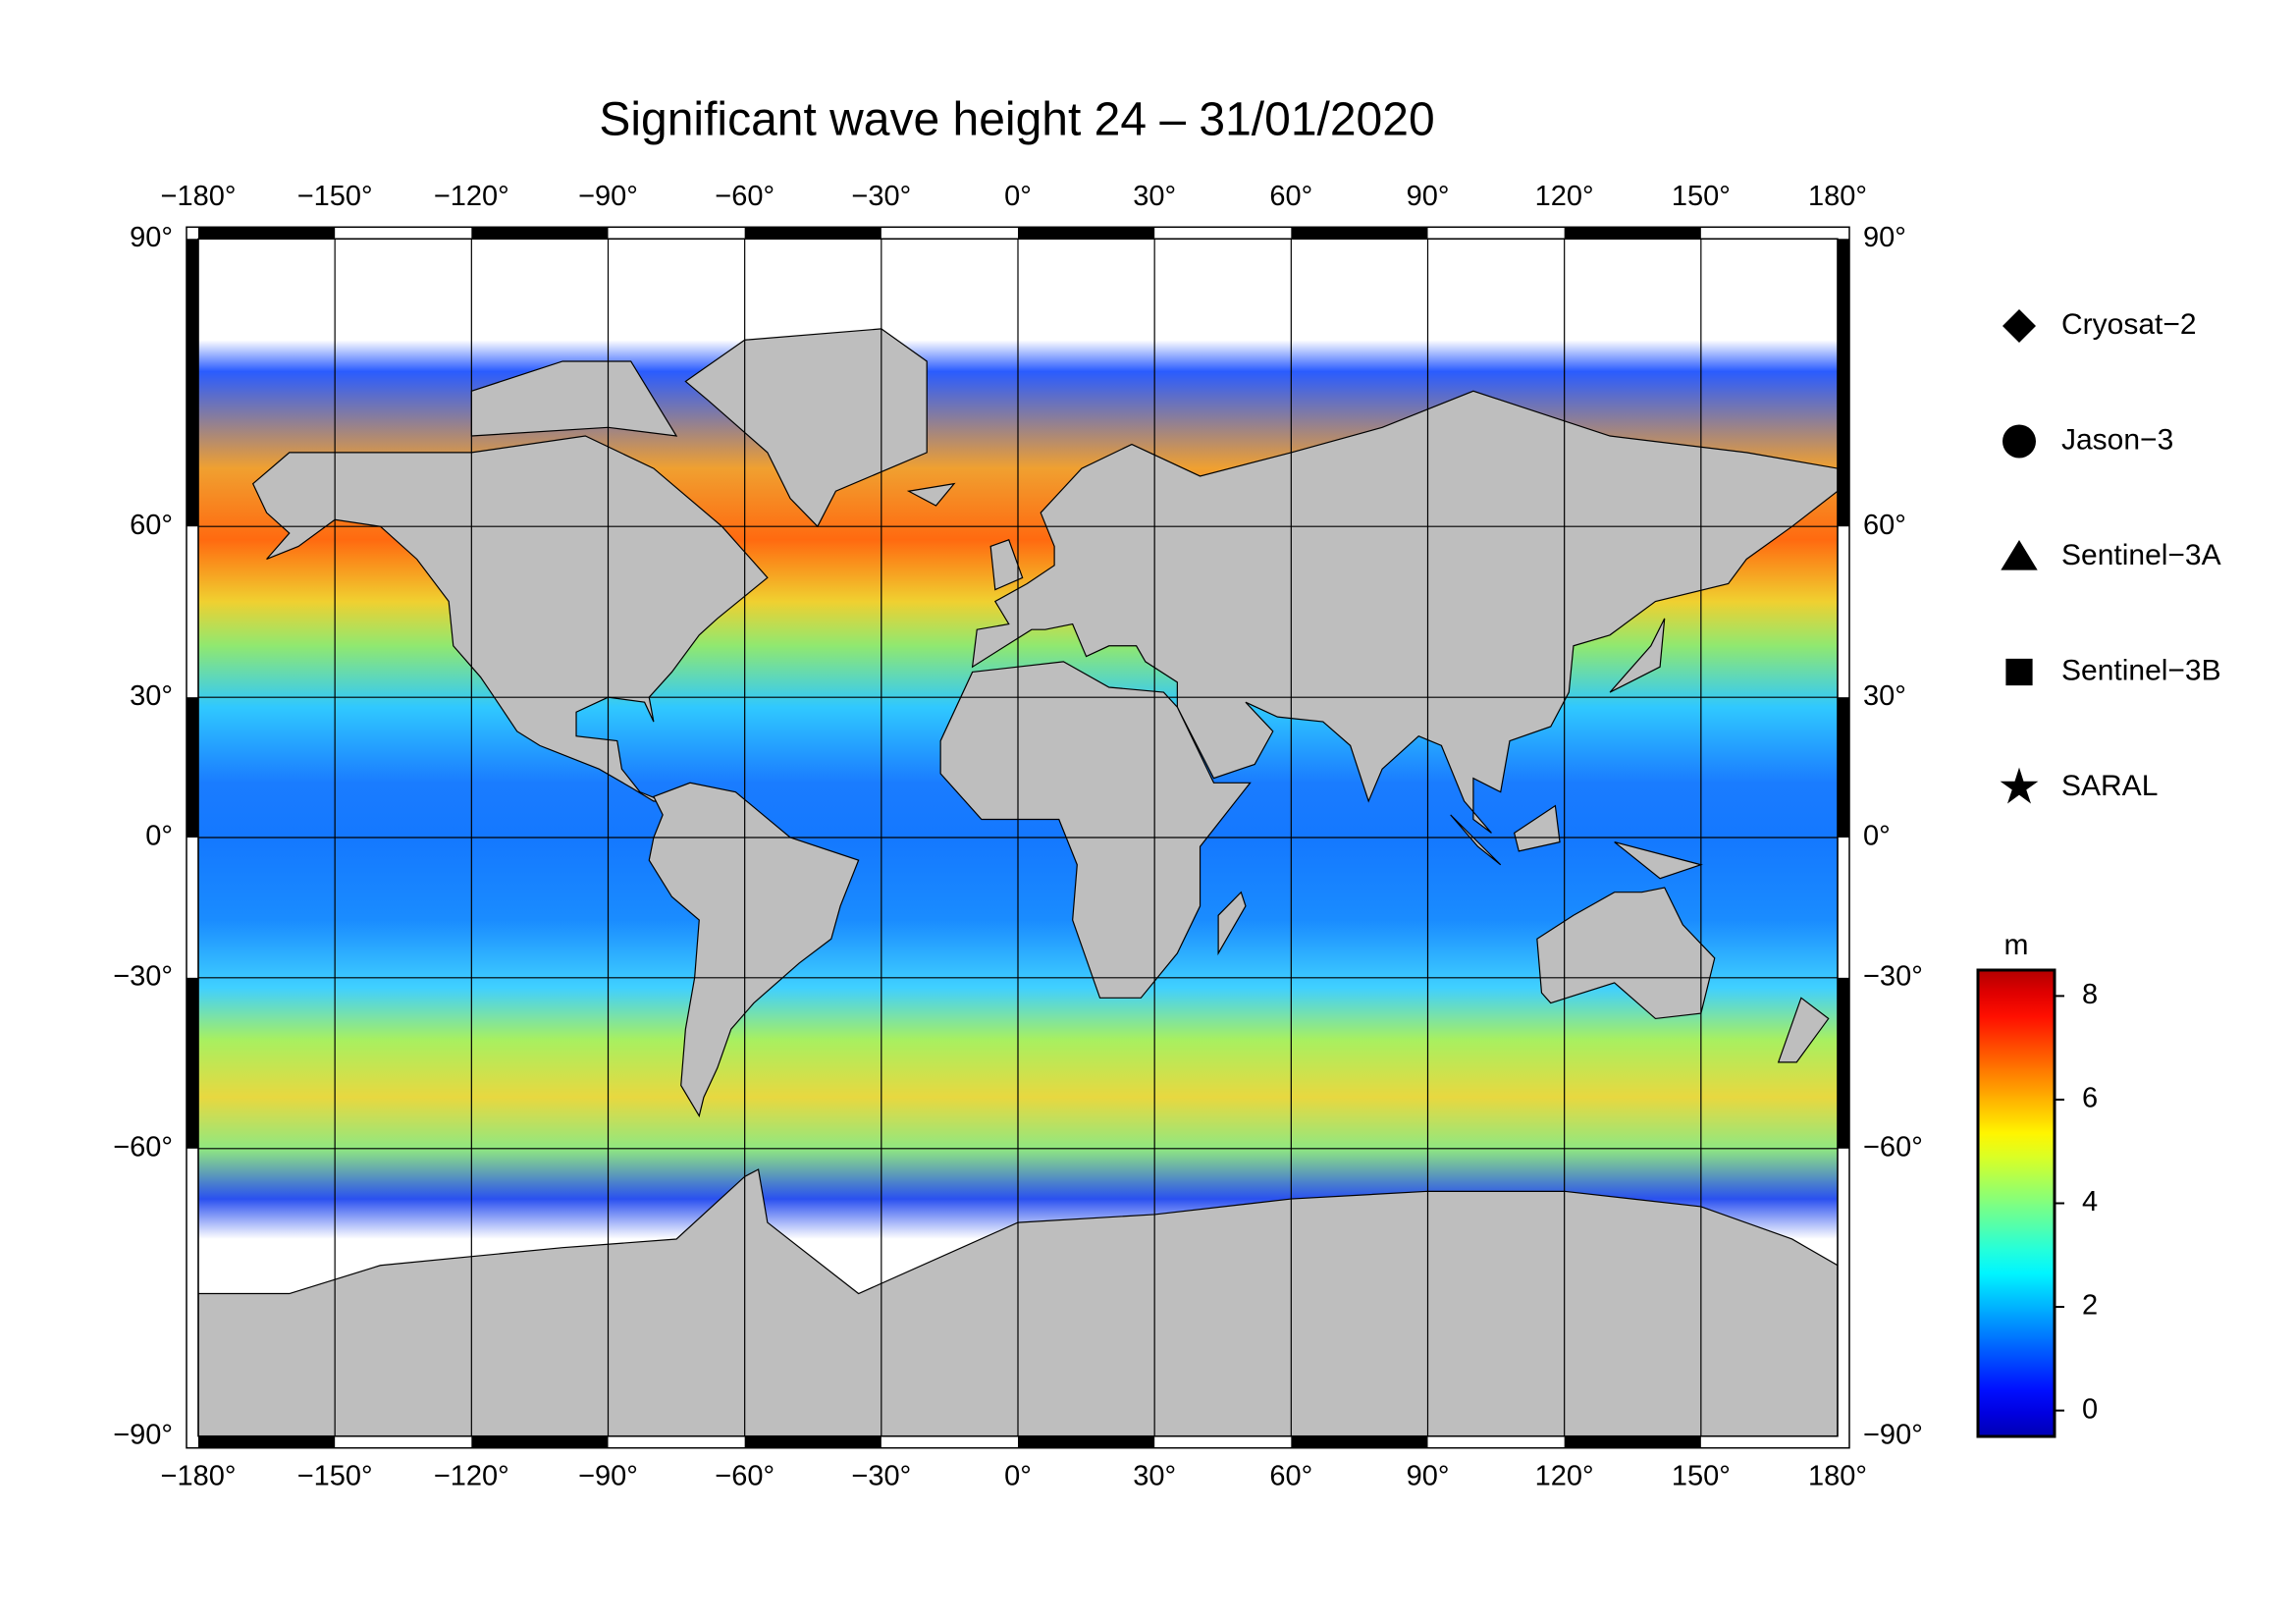 The image size is (2296, 1623). What do you see at coordinates (2141, 670) in the screenshot?
I see `legend-label: Sentinel−3B` at bounding box center [2141, 670].